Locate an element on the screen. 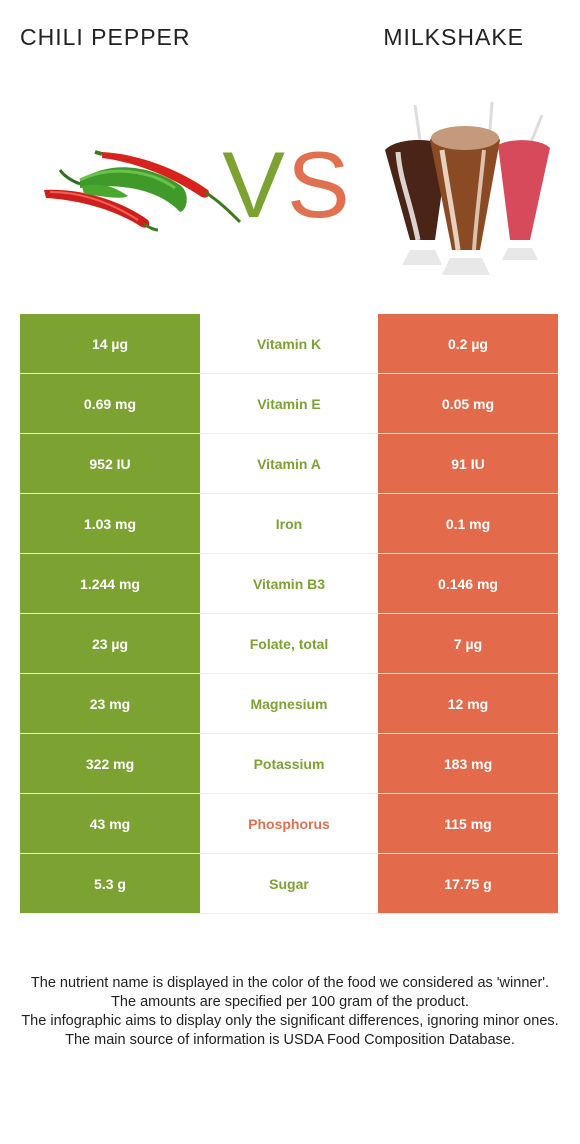 The width and height of the screenshot is (580, 1144). right-value: 17.75 g is located at coordinates (468, 883).